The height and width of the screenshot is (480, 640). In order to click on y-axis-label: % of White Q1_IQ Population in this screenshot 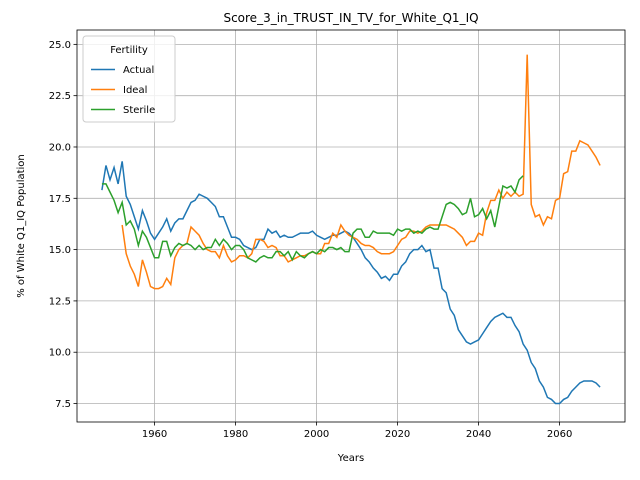, I will do `click(21, 226)`.